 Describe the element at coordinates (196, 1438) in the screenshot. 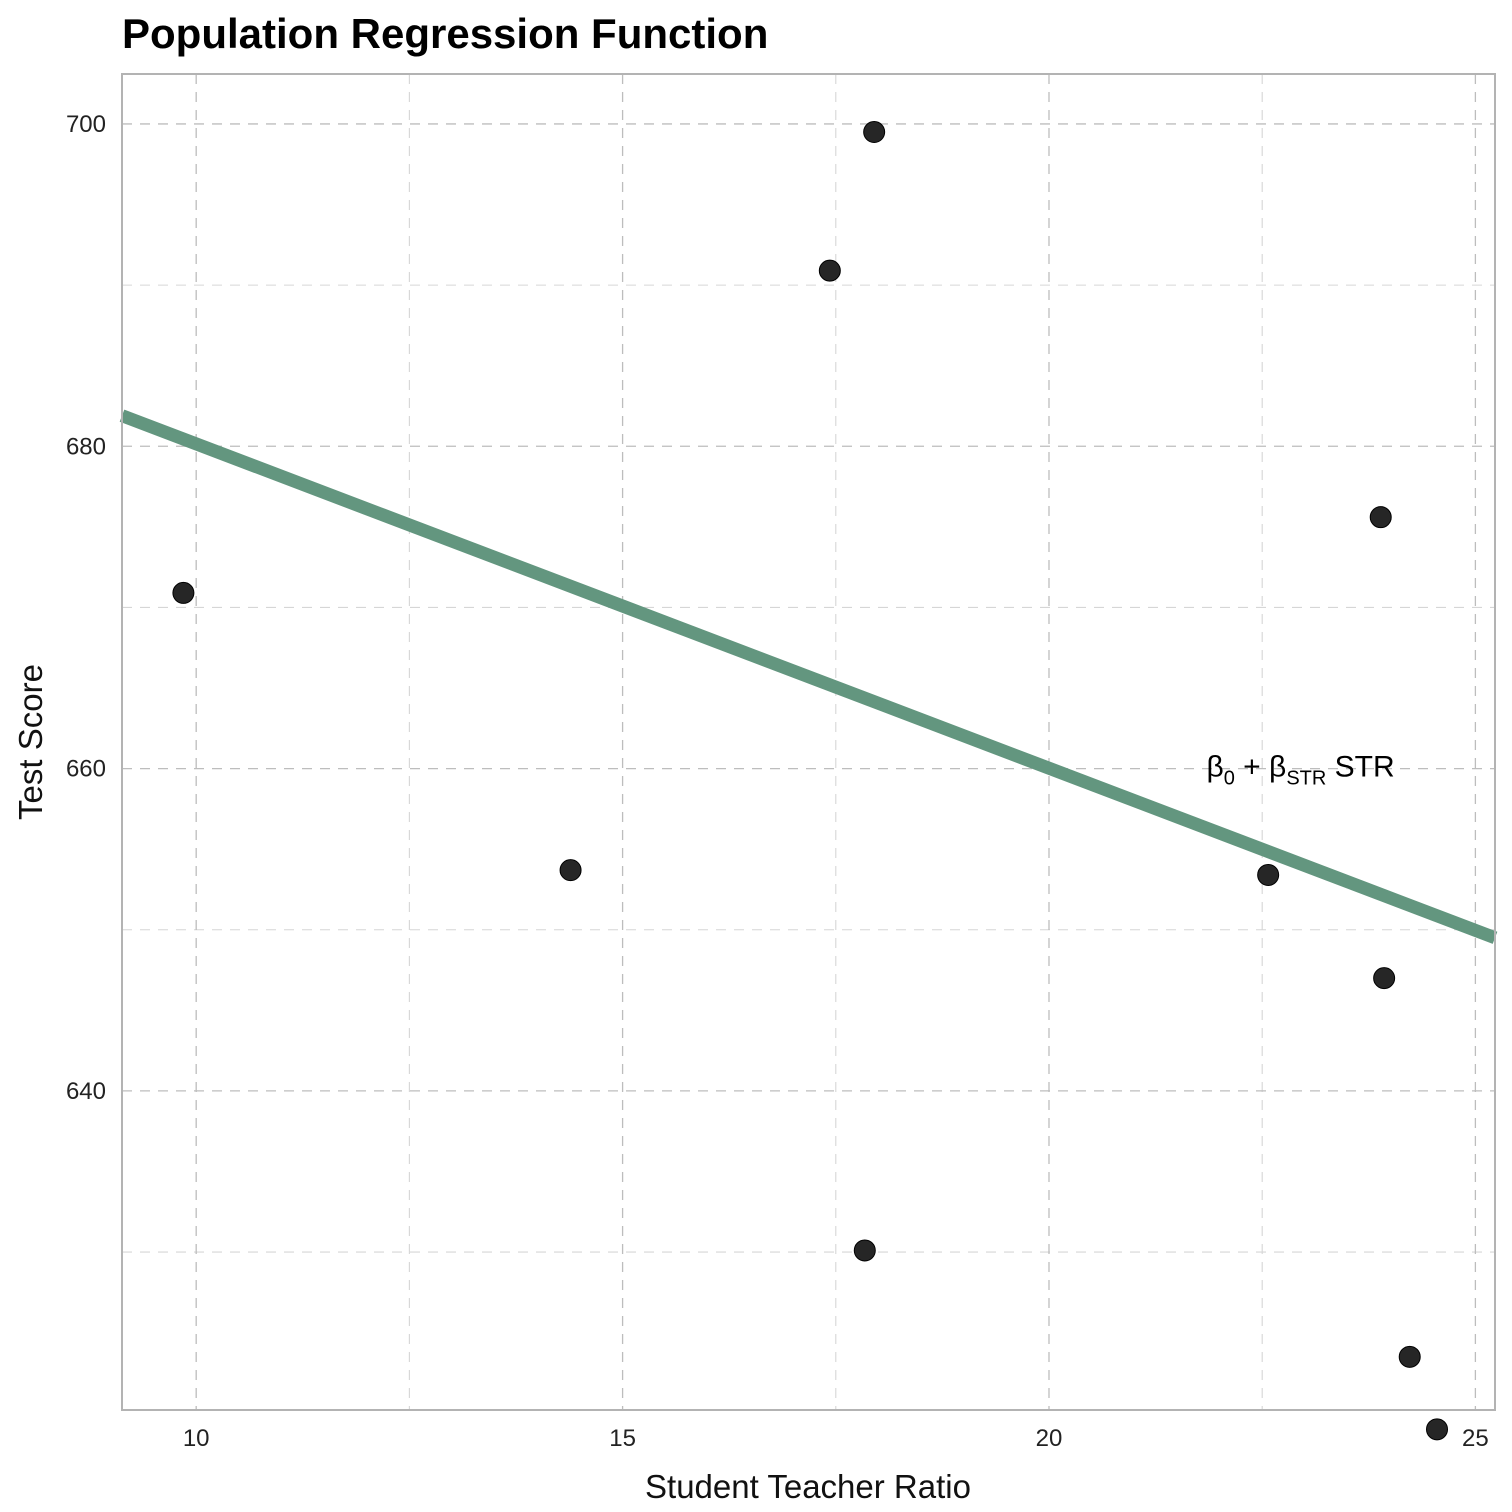

I see `x-tick-label: 10` at that location.